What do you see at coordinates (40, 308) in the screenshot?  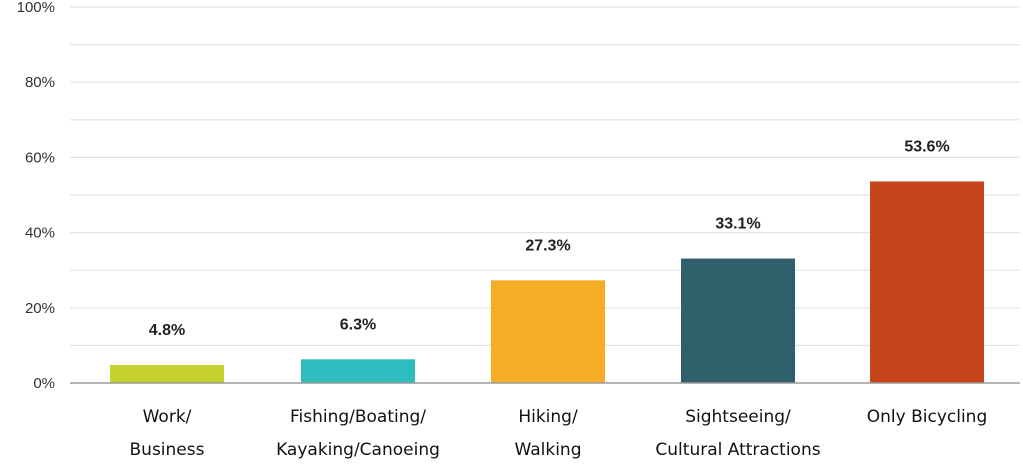 I see `y-tick-label: 20%` at bounding box center [40, 308].